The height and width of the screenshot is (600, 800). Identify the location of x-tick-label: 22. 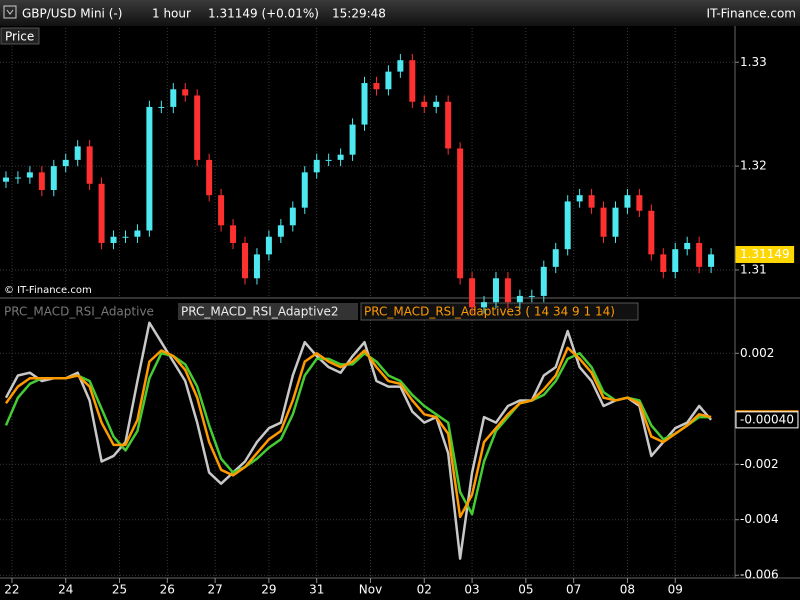
(11, 590).